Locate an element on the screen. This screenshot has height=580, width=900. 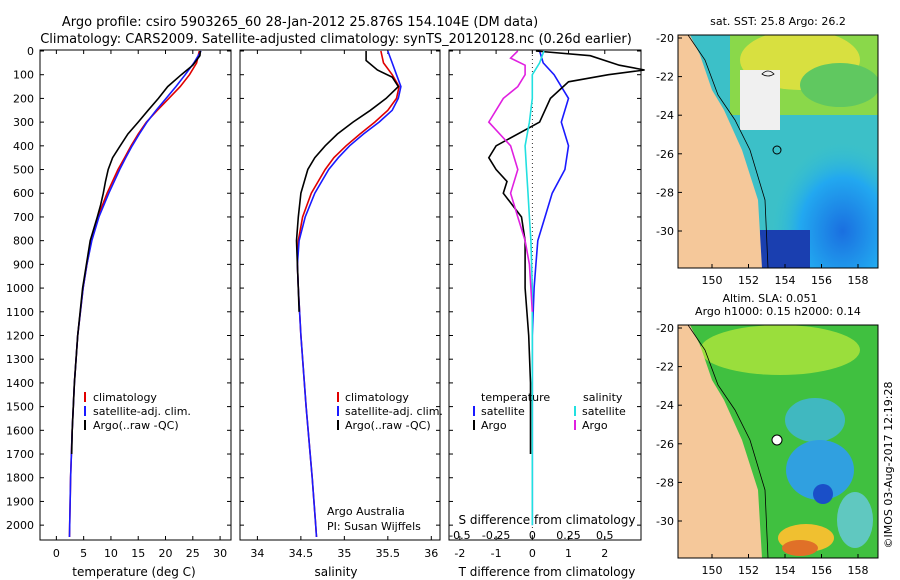
legend-temperature-title: temperature is located at coordinates (515, 397).